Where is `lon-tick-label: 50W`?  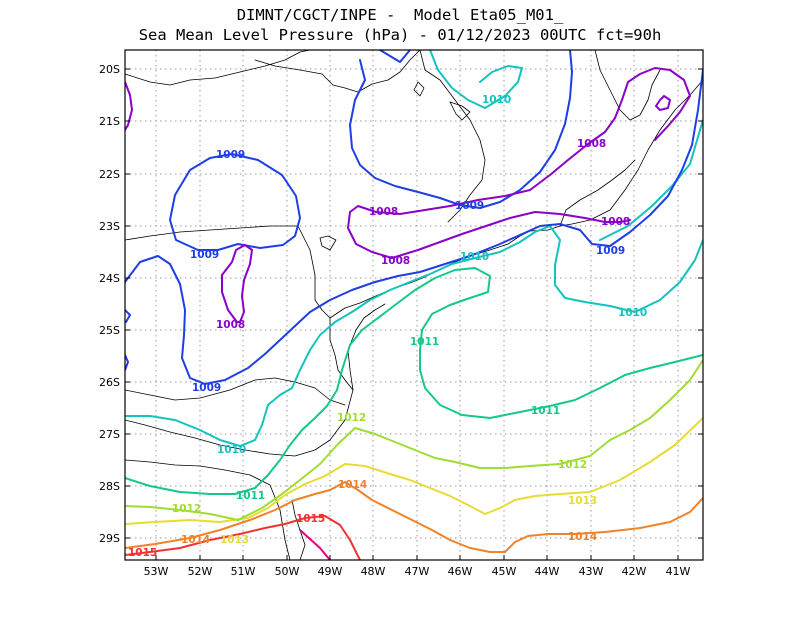
lon-tick-label: 50W is located at coordinates (287, 571).